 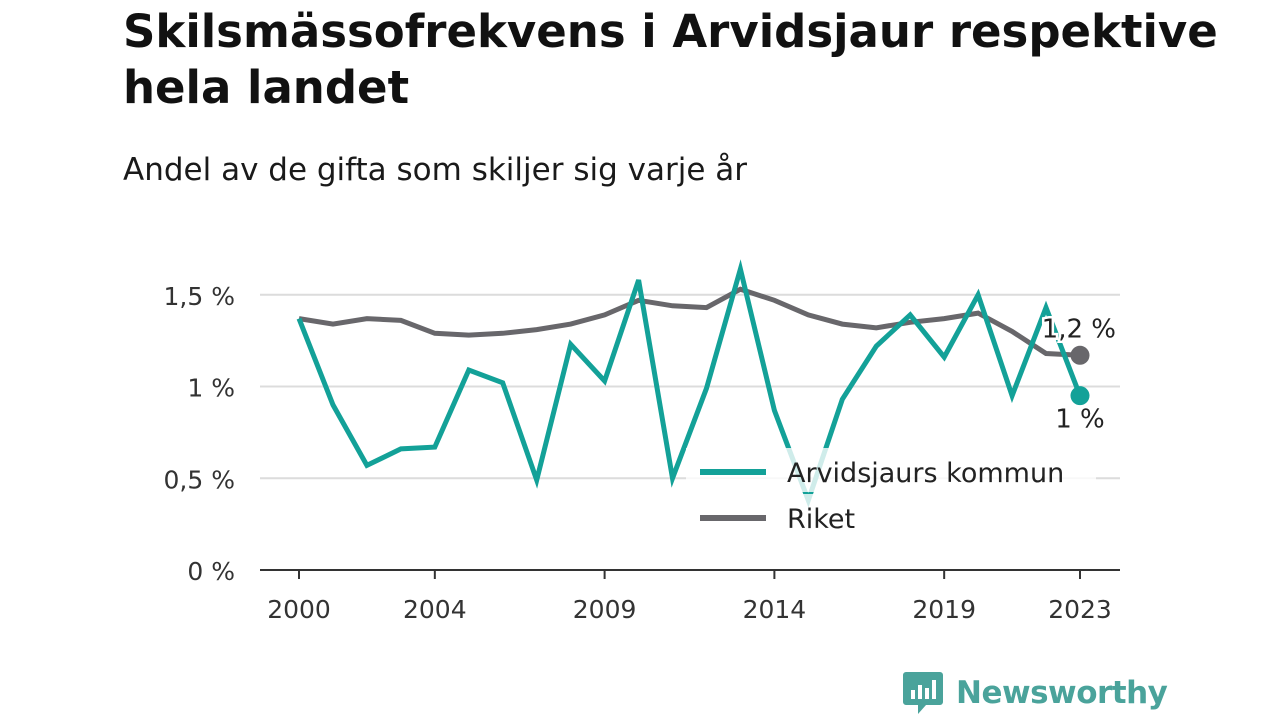 I want to click on series-line, so click(x=689, y=322).